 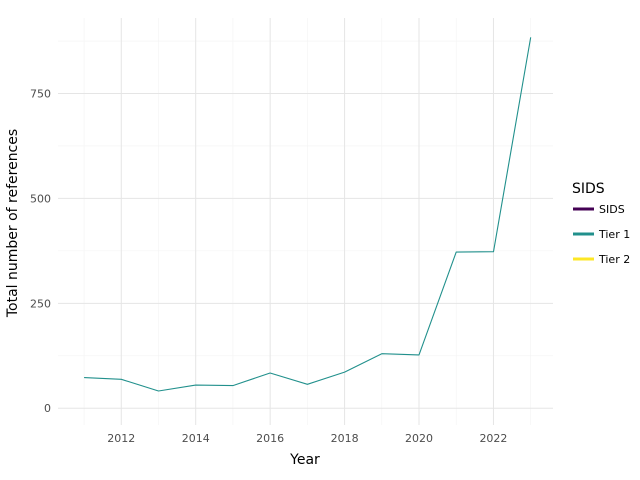 What do you see at coordinates (40, 198) in the screenshot?
I see `y-tick-label: 500` at bounding box center [40, 198].